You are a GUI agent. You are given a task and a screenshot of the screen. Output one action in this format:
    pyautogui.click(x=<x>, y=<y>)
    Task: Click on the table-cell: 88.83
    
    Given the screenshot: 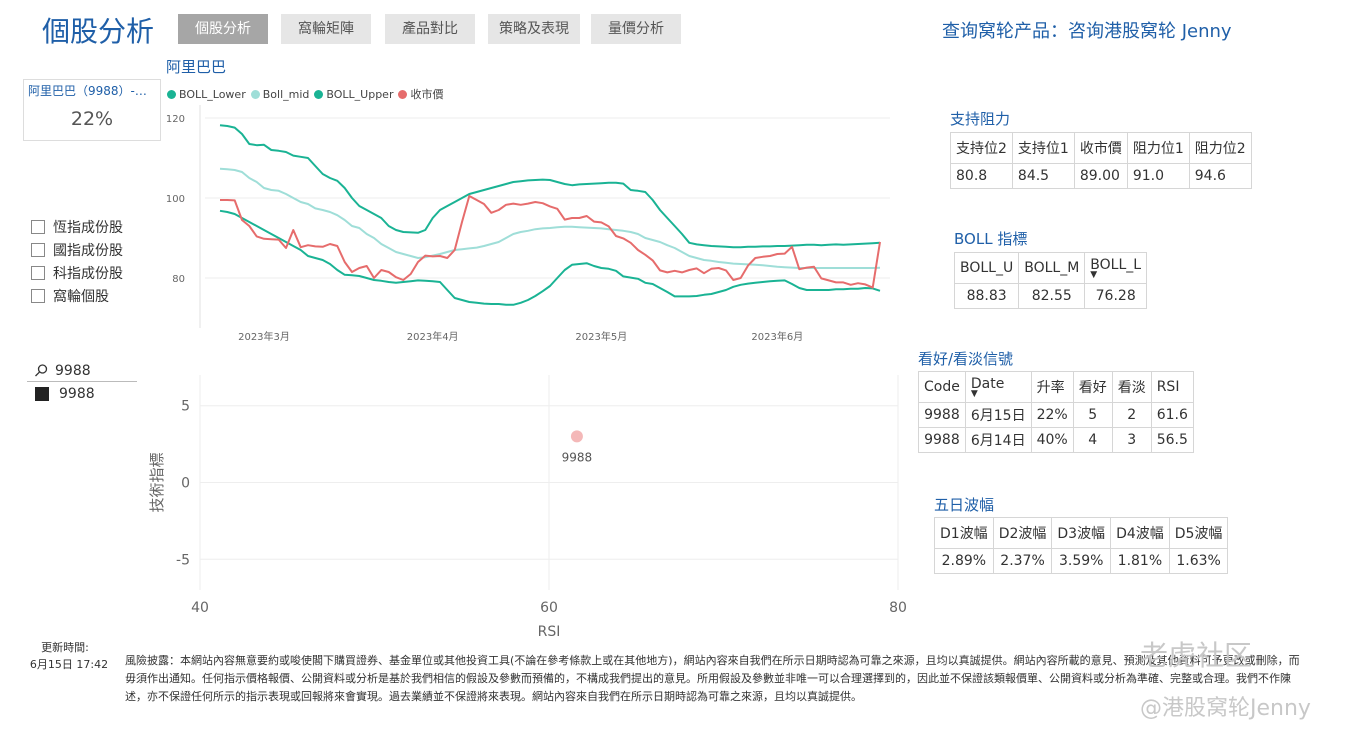 What is the action you would take?
    pyautogui.click(x=986, y=296)
    